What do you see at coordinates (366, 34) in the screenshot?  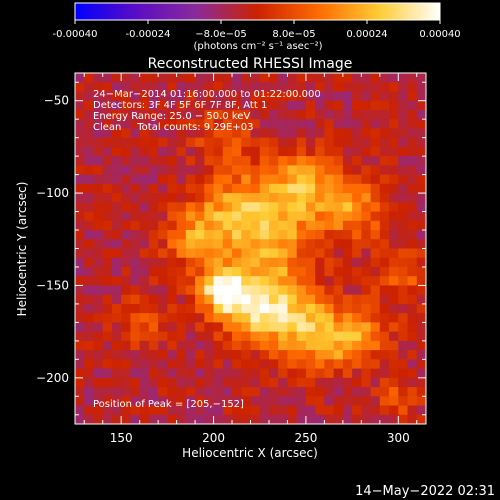 I see `colorbar-tick-label: 0.00024` at bounding box center [366, 34].